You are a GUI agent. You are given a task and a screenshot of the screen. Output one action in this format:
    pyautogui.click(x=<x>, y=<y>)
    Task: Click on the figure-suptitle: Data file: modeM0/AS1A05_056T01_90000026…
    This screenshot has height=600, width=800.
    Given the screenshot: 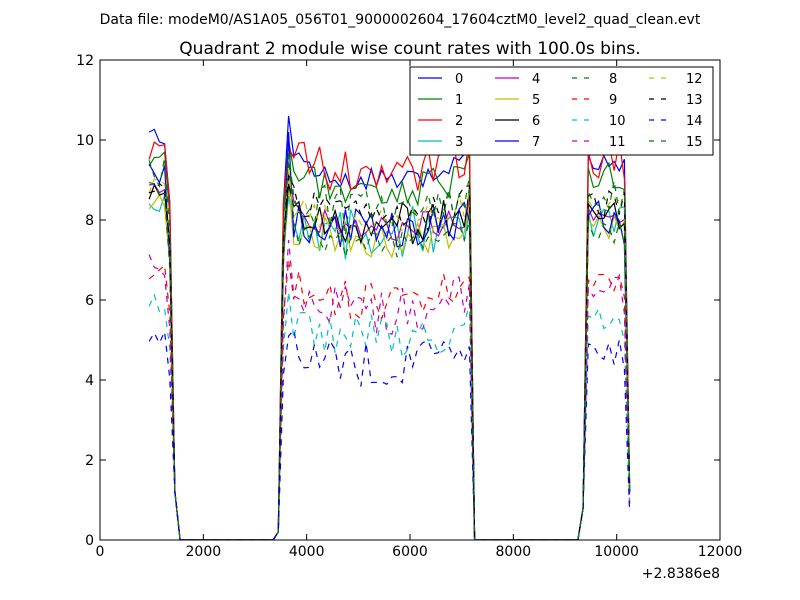 What is the action you would take?
    pyautogui.click(x=400, y=20)
    